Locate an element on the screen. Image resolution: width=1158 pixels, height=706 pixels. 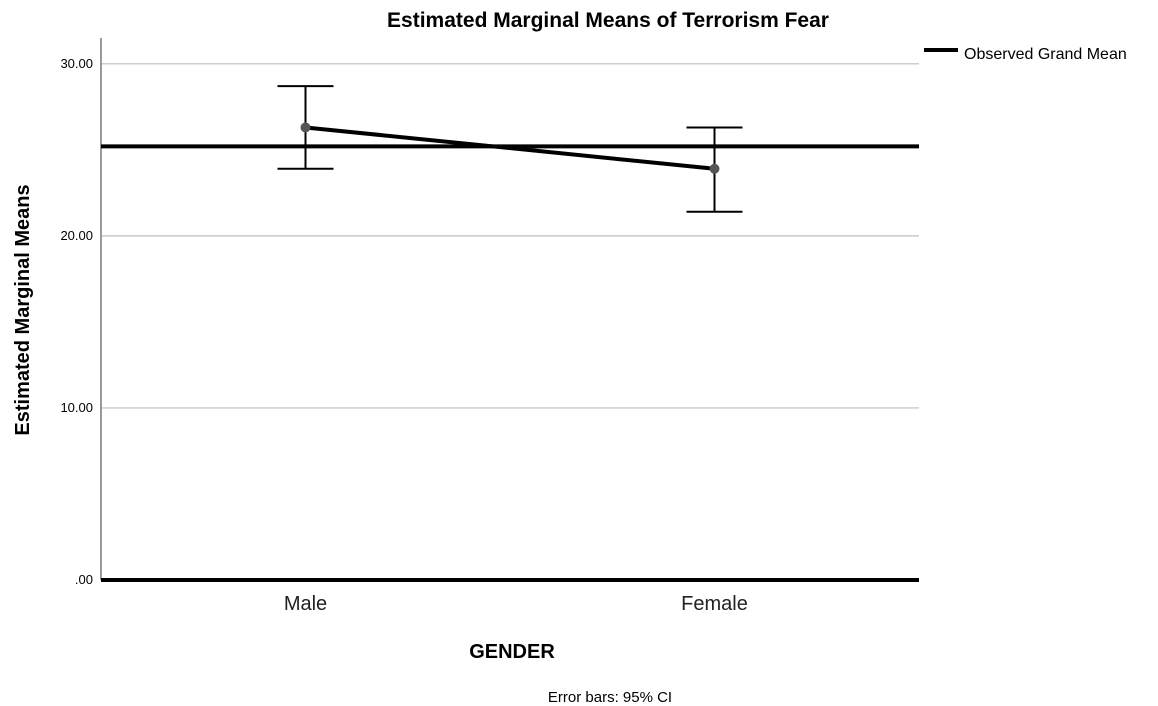
y-tick-label: .00 is located at coordinates (84, 579).